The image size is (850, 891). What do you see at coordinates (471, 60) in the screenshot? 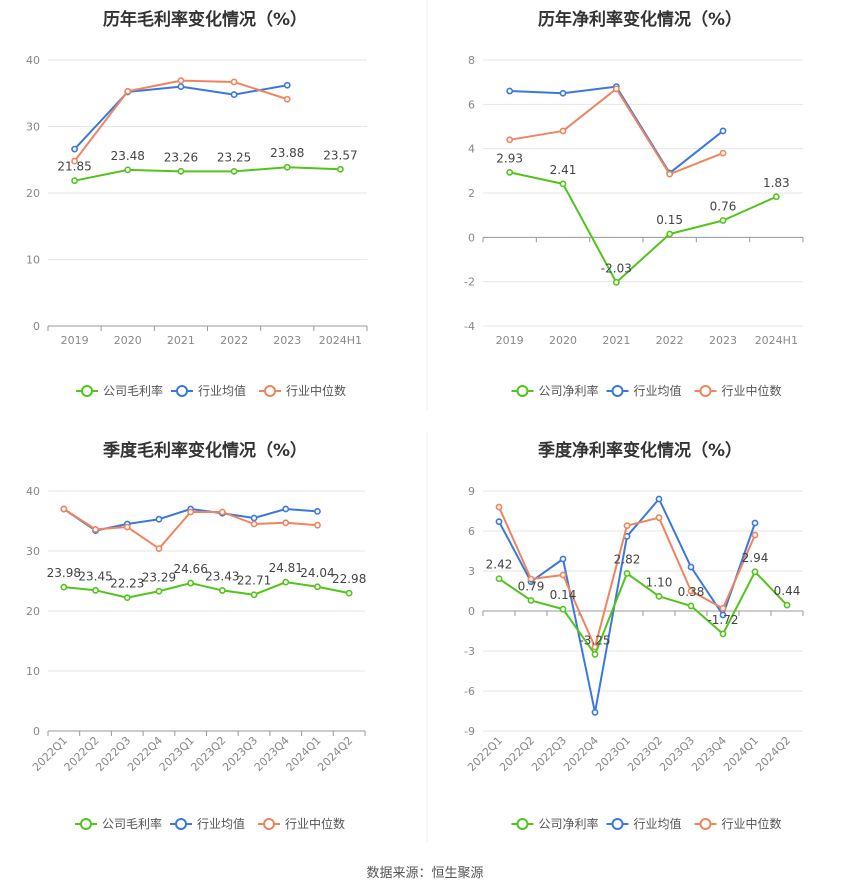
I see `y-tick-label: 8` at bounding box center [471, 60].